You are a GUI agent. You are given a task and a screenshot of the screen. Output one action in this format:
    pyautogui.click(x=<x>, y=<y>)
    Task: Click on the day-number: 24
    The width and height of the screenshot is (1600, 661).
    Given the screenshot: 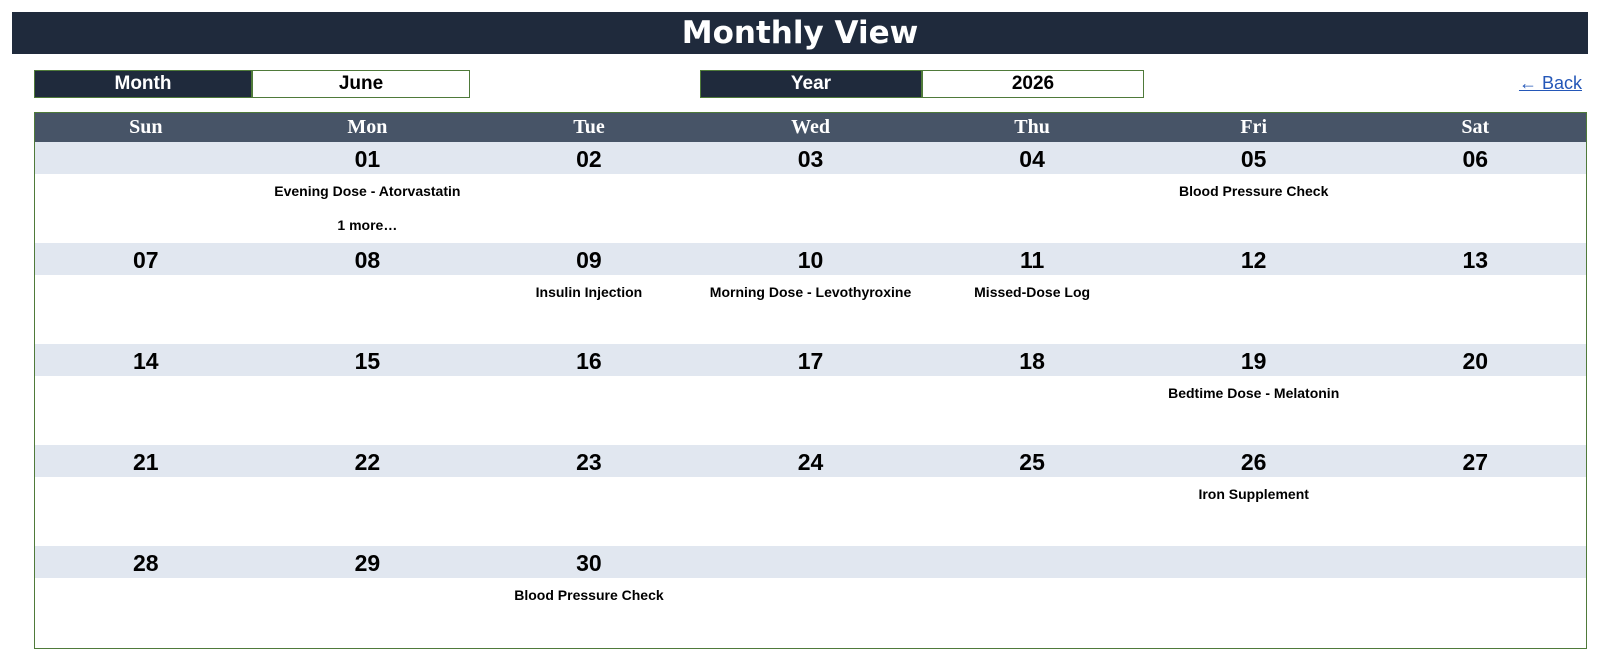 What is the action you would take?
    pyautogui.click(x=810, y=462)
    